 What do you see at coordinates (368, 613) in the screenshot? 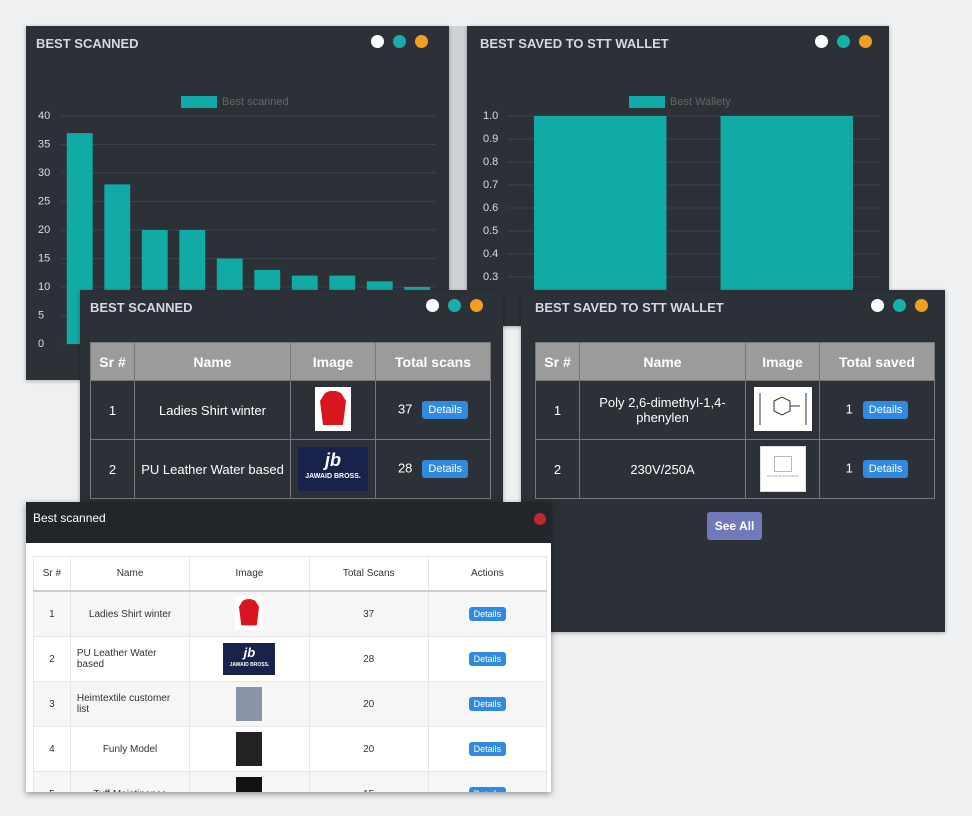
I see `total-cell: 37` at bounding box center [368, 613].